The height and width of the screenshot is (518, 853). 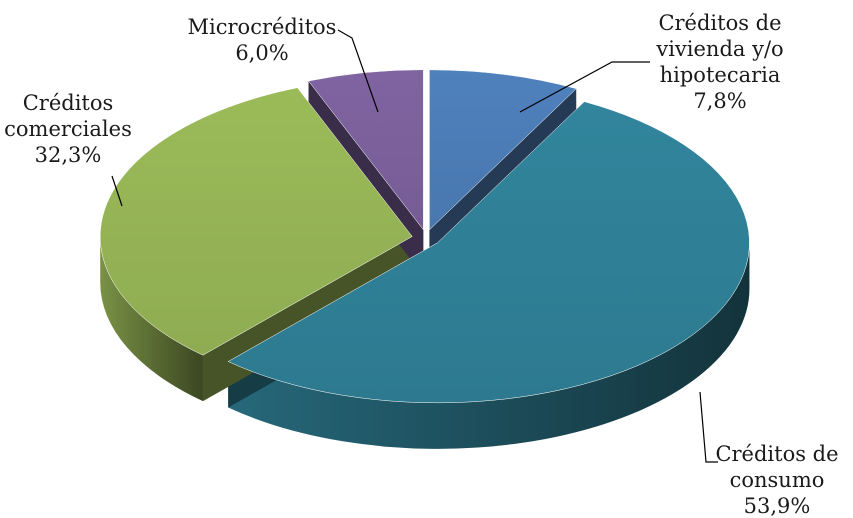 I want to click on slice-value-label: 32,3%, so click(x=68, y=155).